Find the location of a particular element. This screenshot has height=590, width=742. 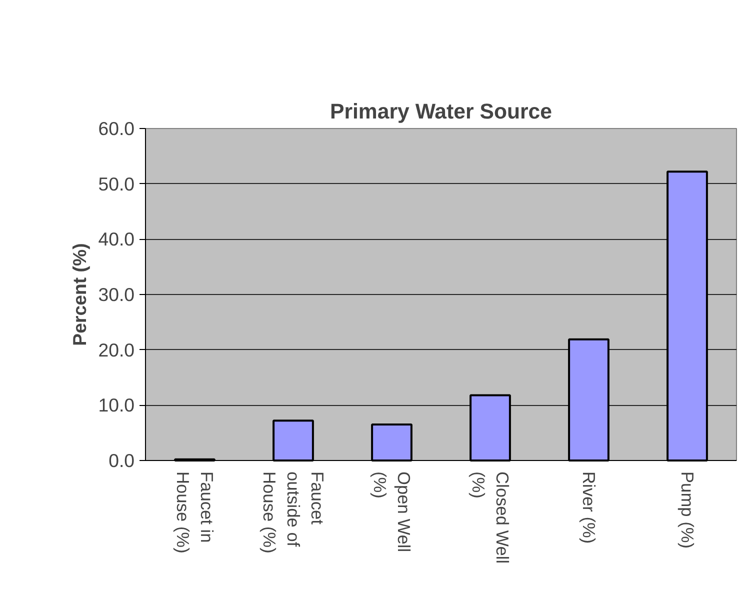

y-tick-label: 0.0 is located at coordinates (121, 460).